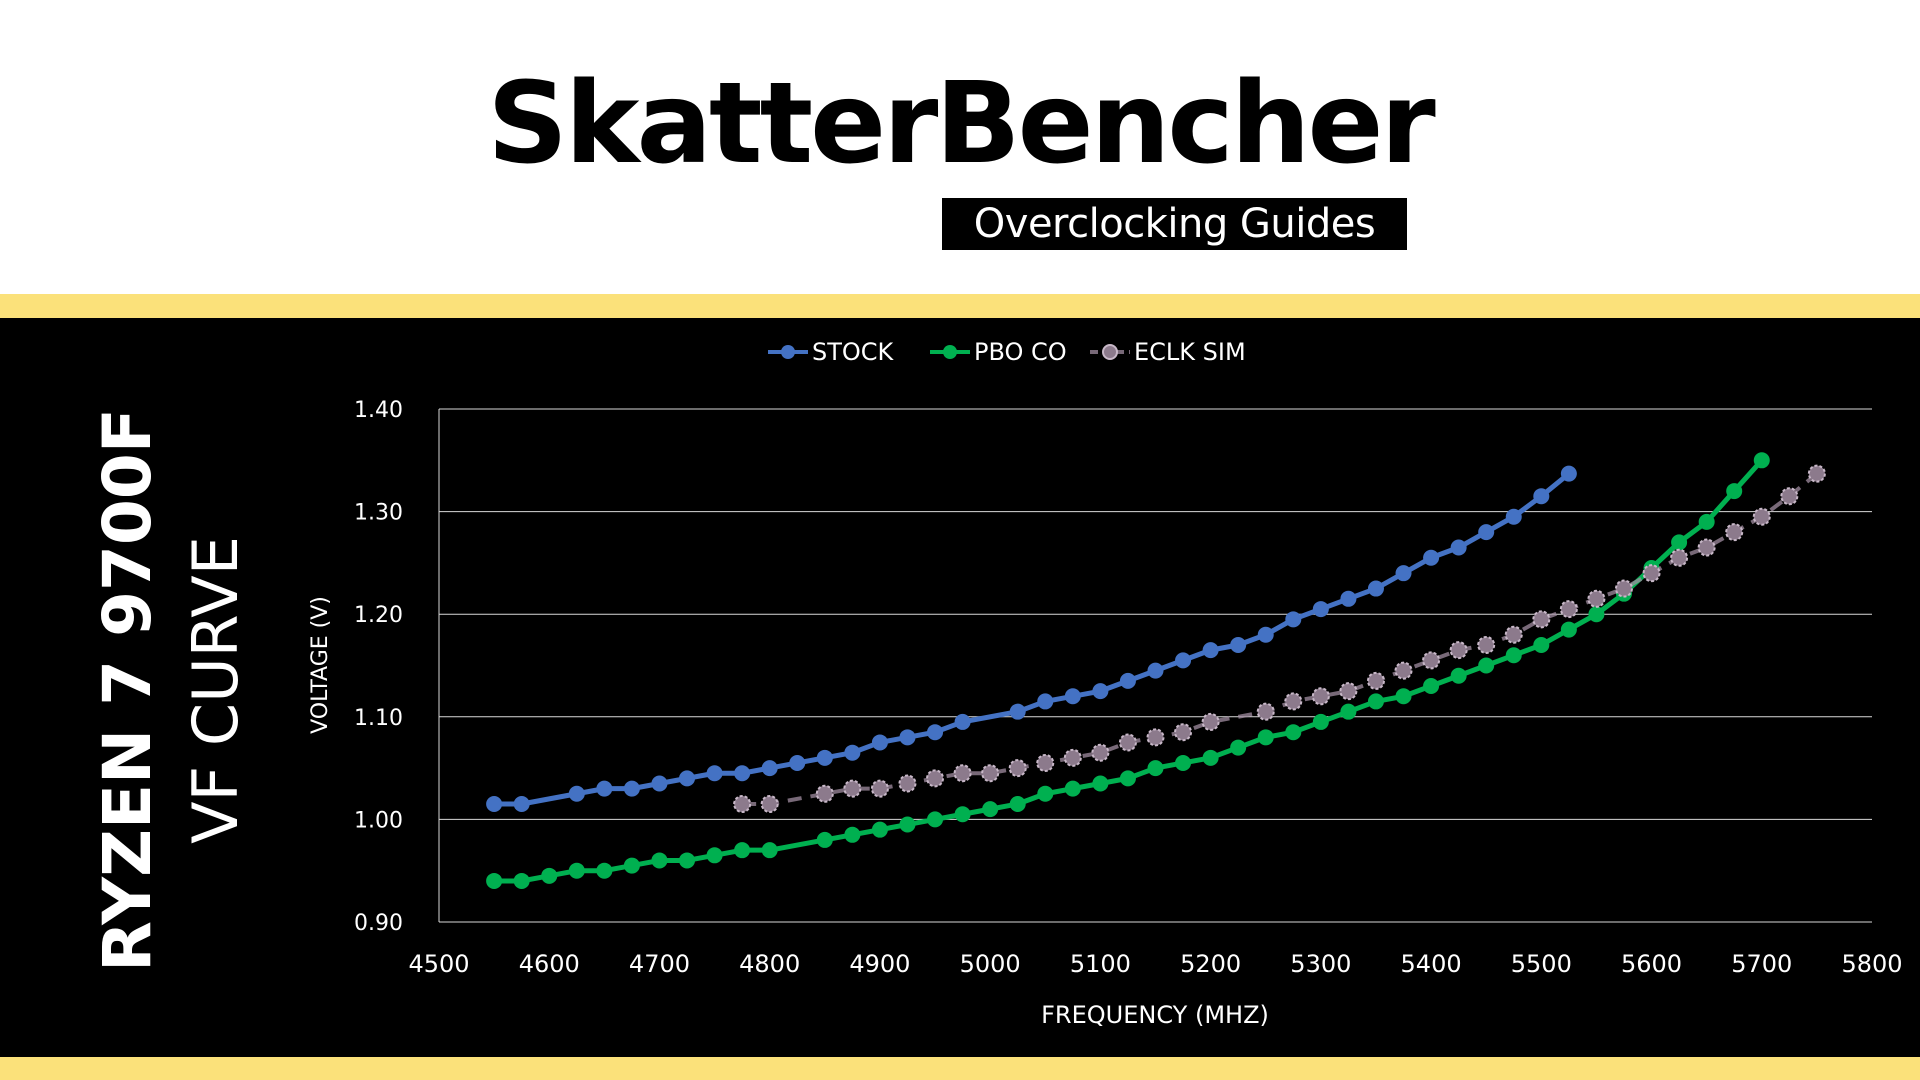 Image resolution: width=1920 pixels, height=1080 pixels. What do you see at coordinates (853, 352) in the screenshot?
I see `legend-label: STOCK` at bounding box center [853, 352].